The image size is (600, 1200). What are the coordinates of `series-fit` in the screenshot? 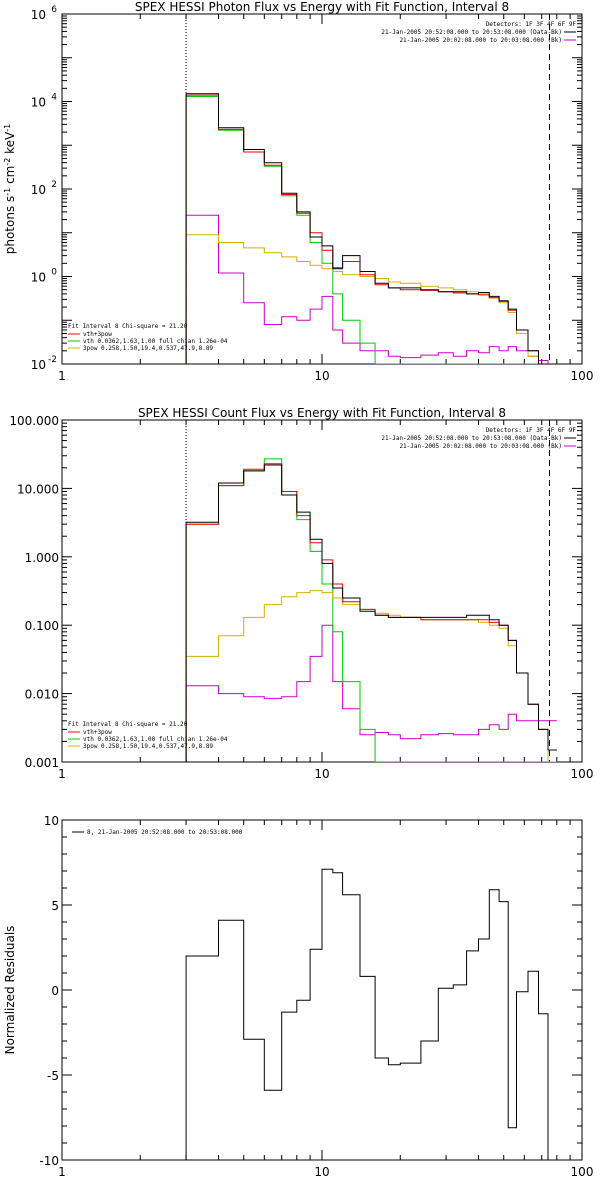 It's located at (371, 229).